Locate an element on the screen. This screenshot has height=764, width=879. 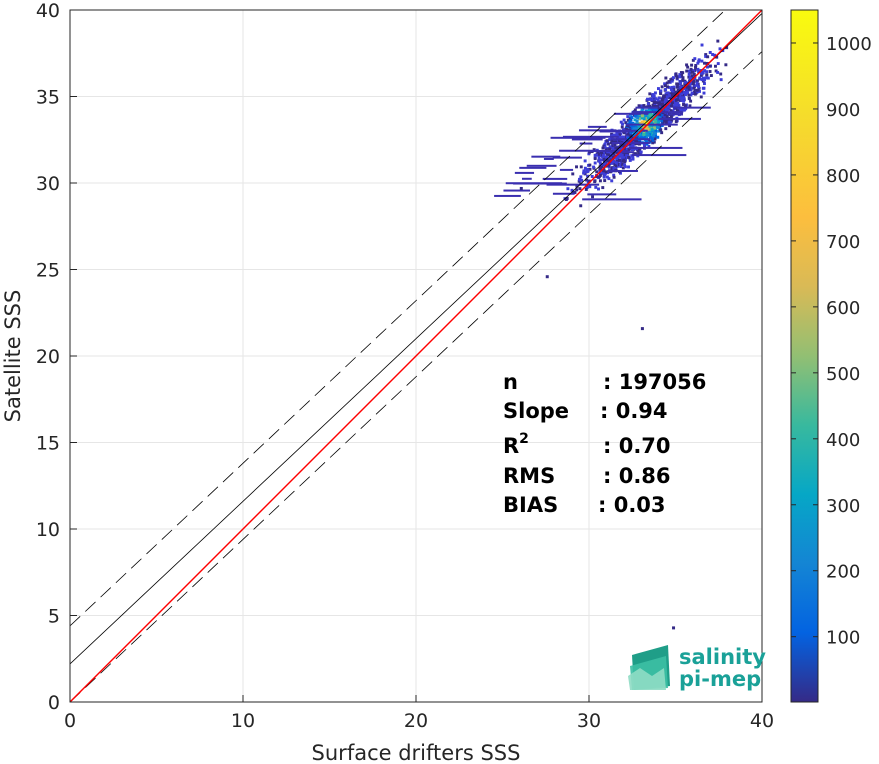
x-tick-label: 40 is located at coordinates (762, 721).